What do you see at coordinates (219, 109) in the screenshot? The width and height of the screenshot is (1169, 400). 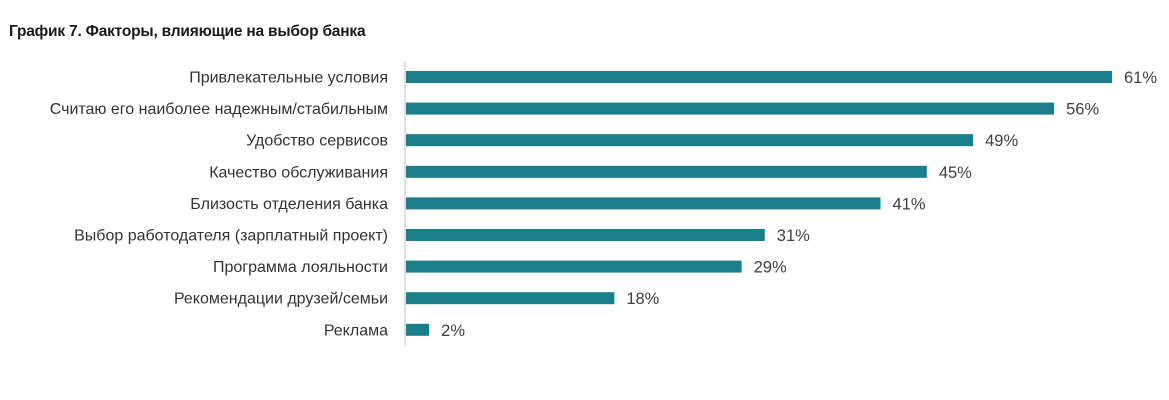 I see `category-label: Считаю его наиболее надежным/стабильным` at bounding box center [219, 109].